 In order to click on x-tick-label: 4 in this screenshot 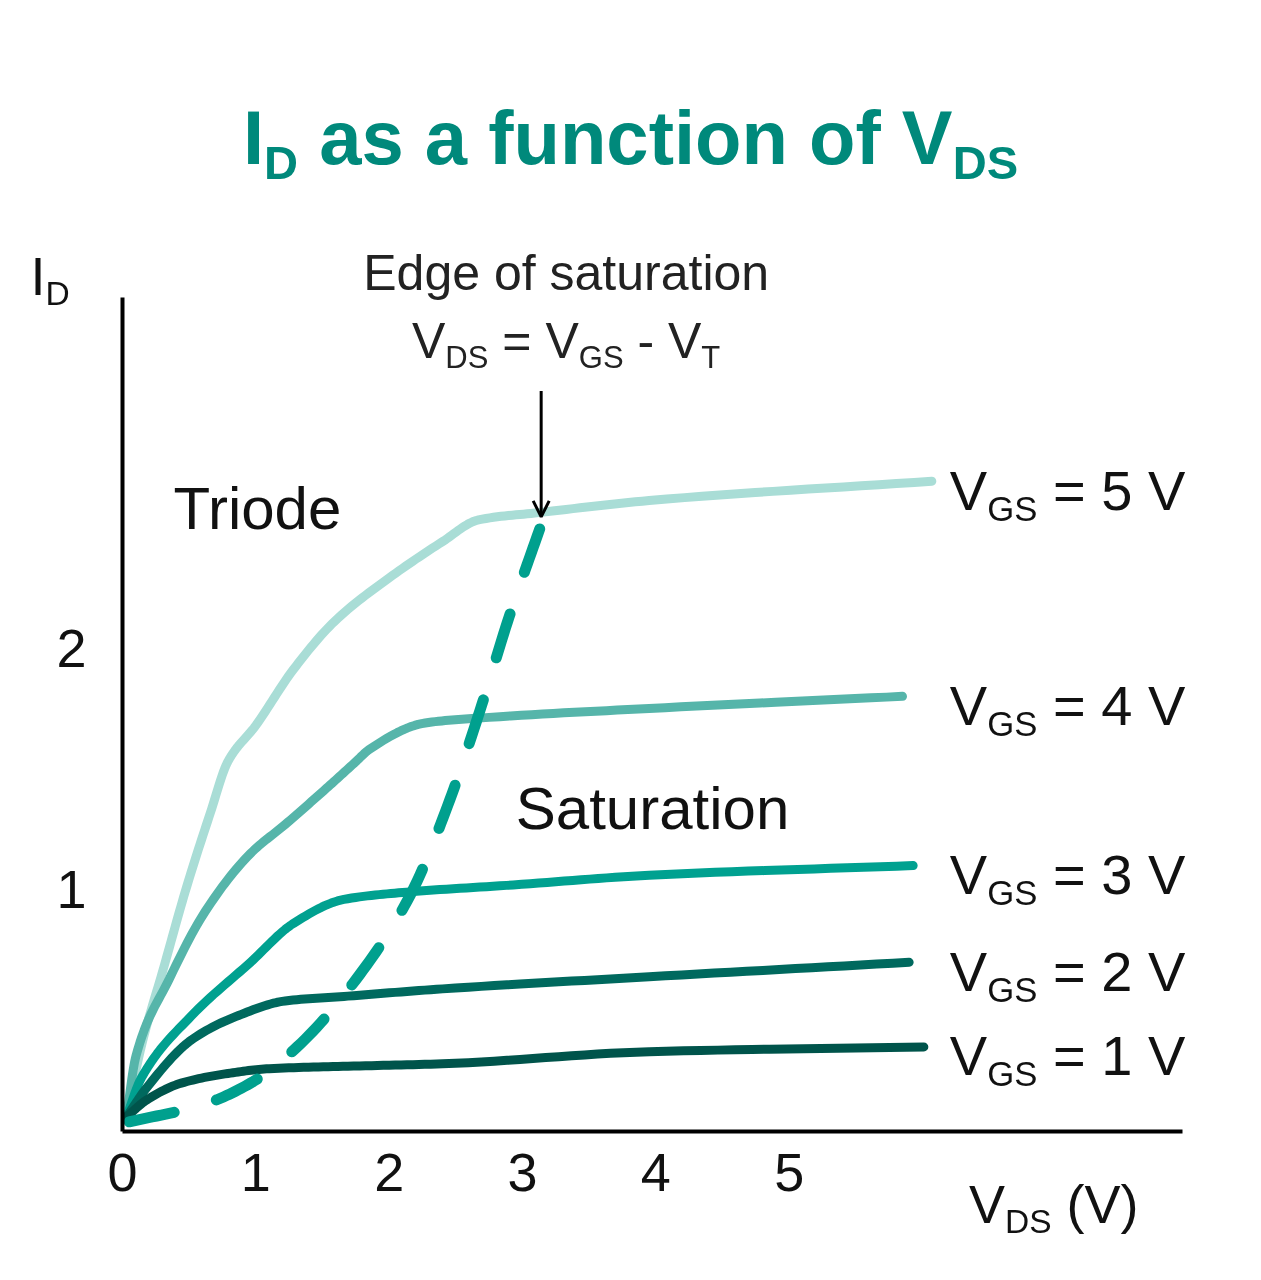, I will do `click(655, 1171)`.